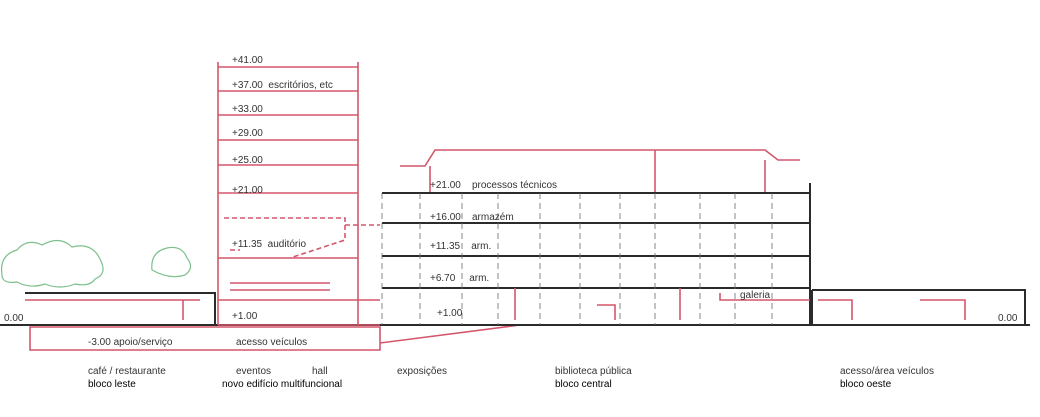 This screenshot has height=417, width=1040. What do you see at coordinates (247, 190) in the screenshot?
I see `level-label: +21.00` at bounding box center [247, 190].